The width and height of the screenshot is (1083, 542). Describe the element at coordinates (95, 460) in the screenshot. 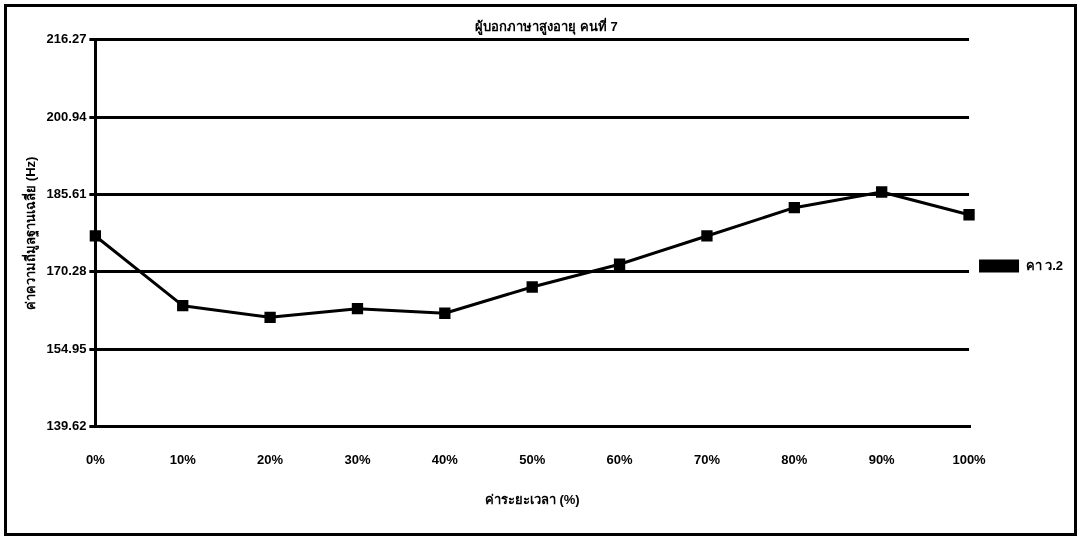

I see `x-tick-label: 0%` at that location.